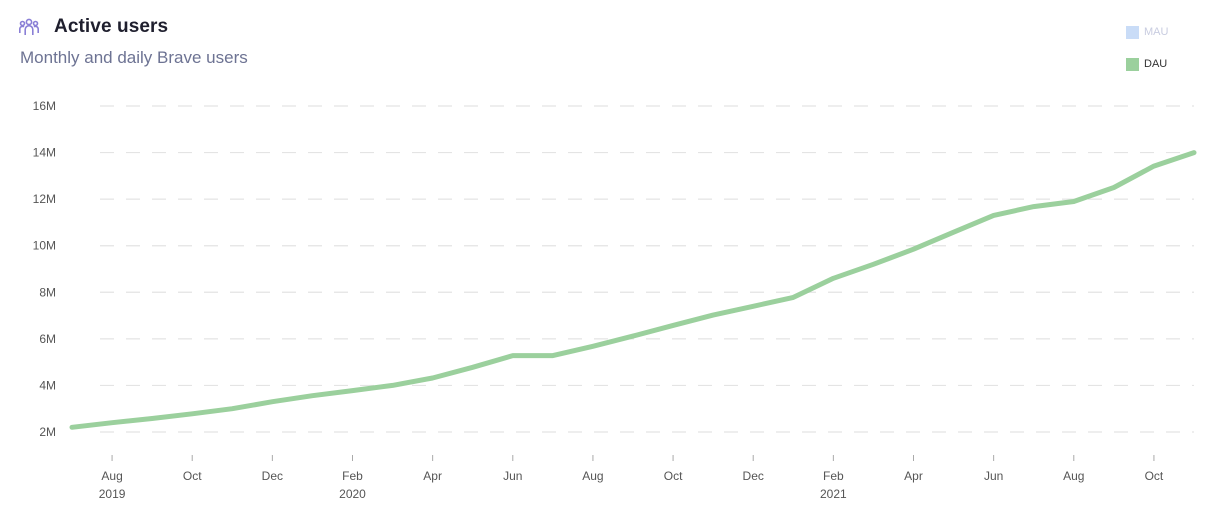 This screenshot has height=515, width=1224. I want to click on y-tick-label: 14M, so click(44, 153).